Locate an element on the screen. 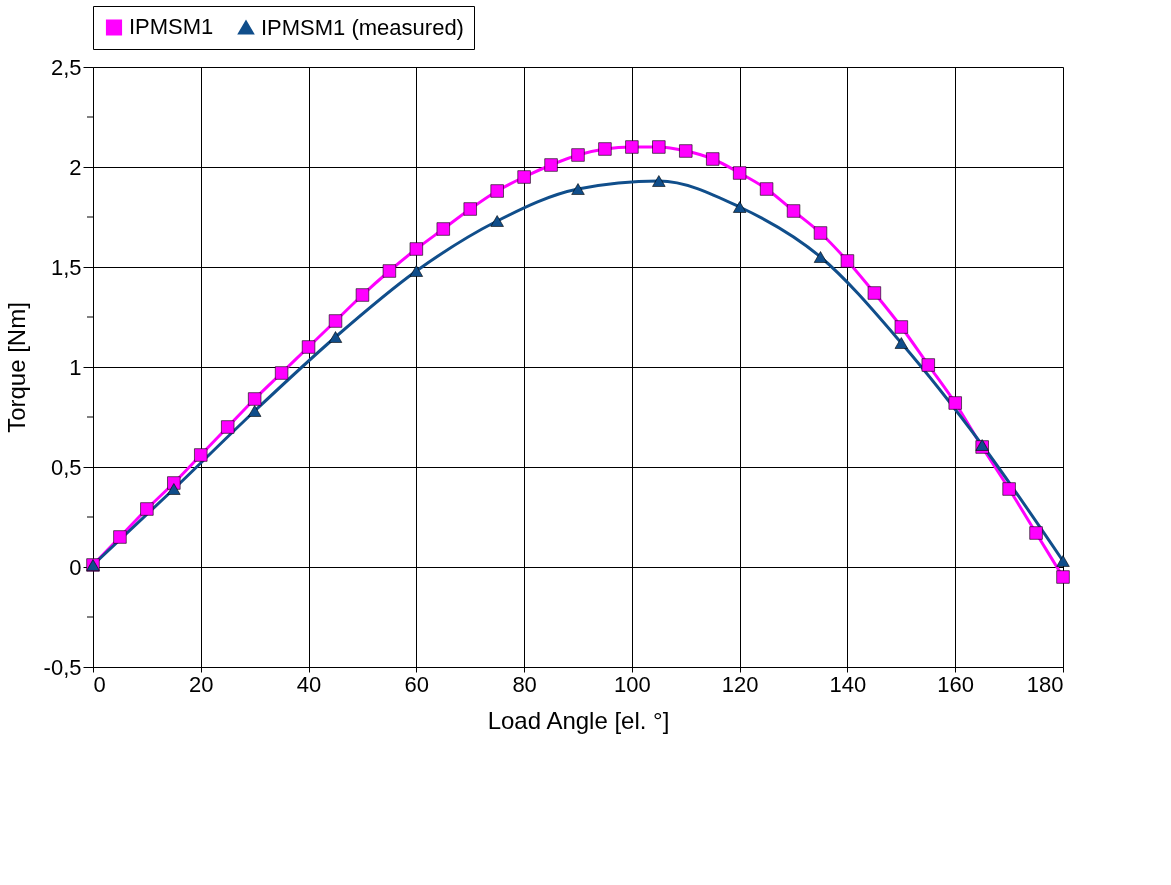 The width and height of the screenshot is (1171, 885). x-tick-label: 100 is located at coordinates (632, 684).